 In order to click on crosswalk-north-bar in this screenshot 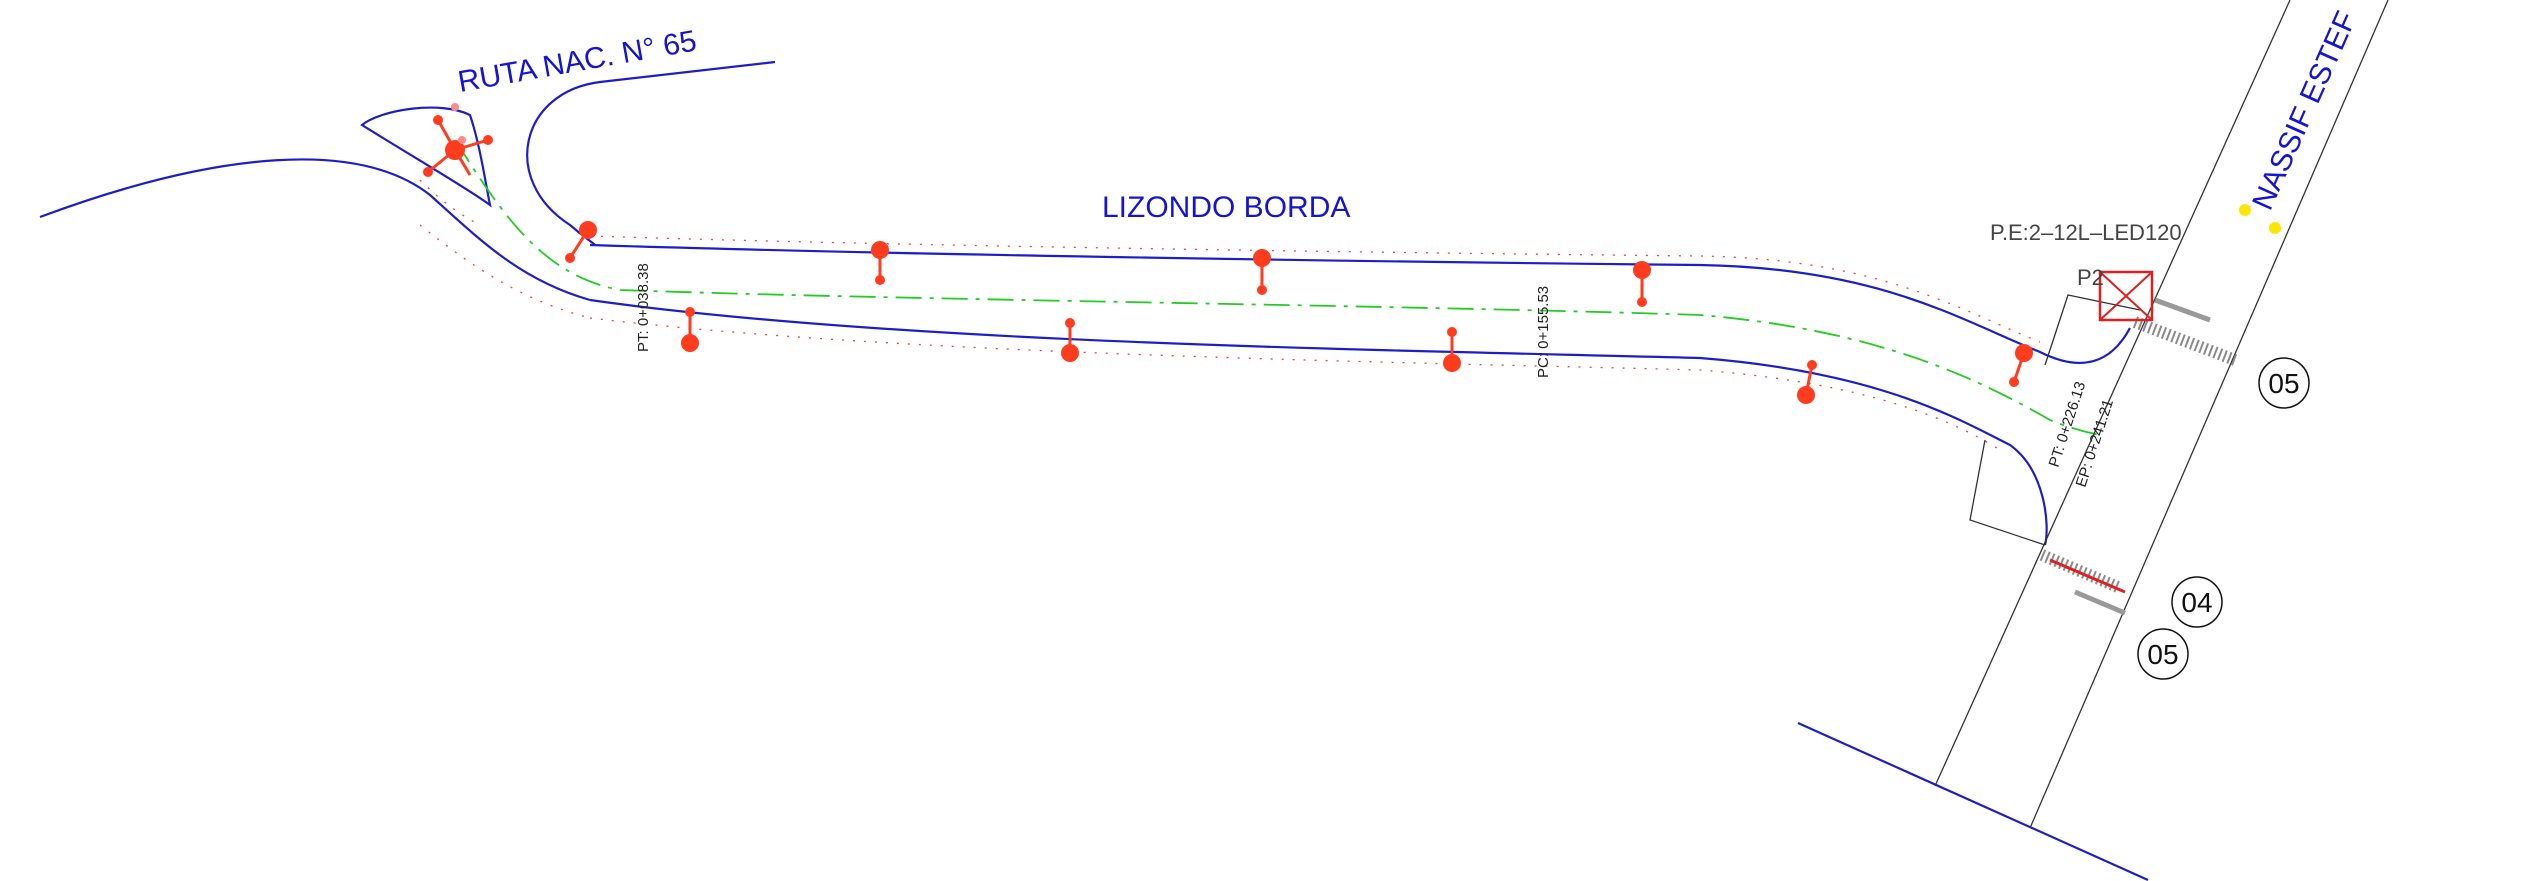, I will do `click(2182, 310)`.